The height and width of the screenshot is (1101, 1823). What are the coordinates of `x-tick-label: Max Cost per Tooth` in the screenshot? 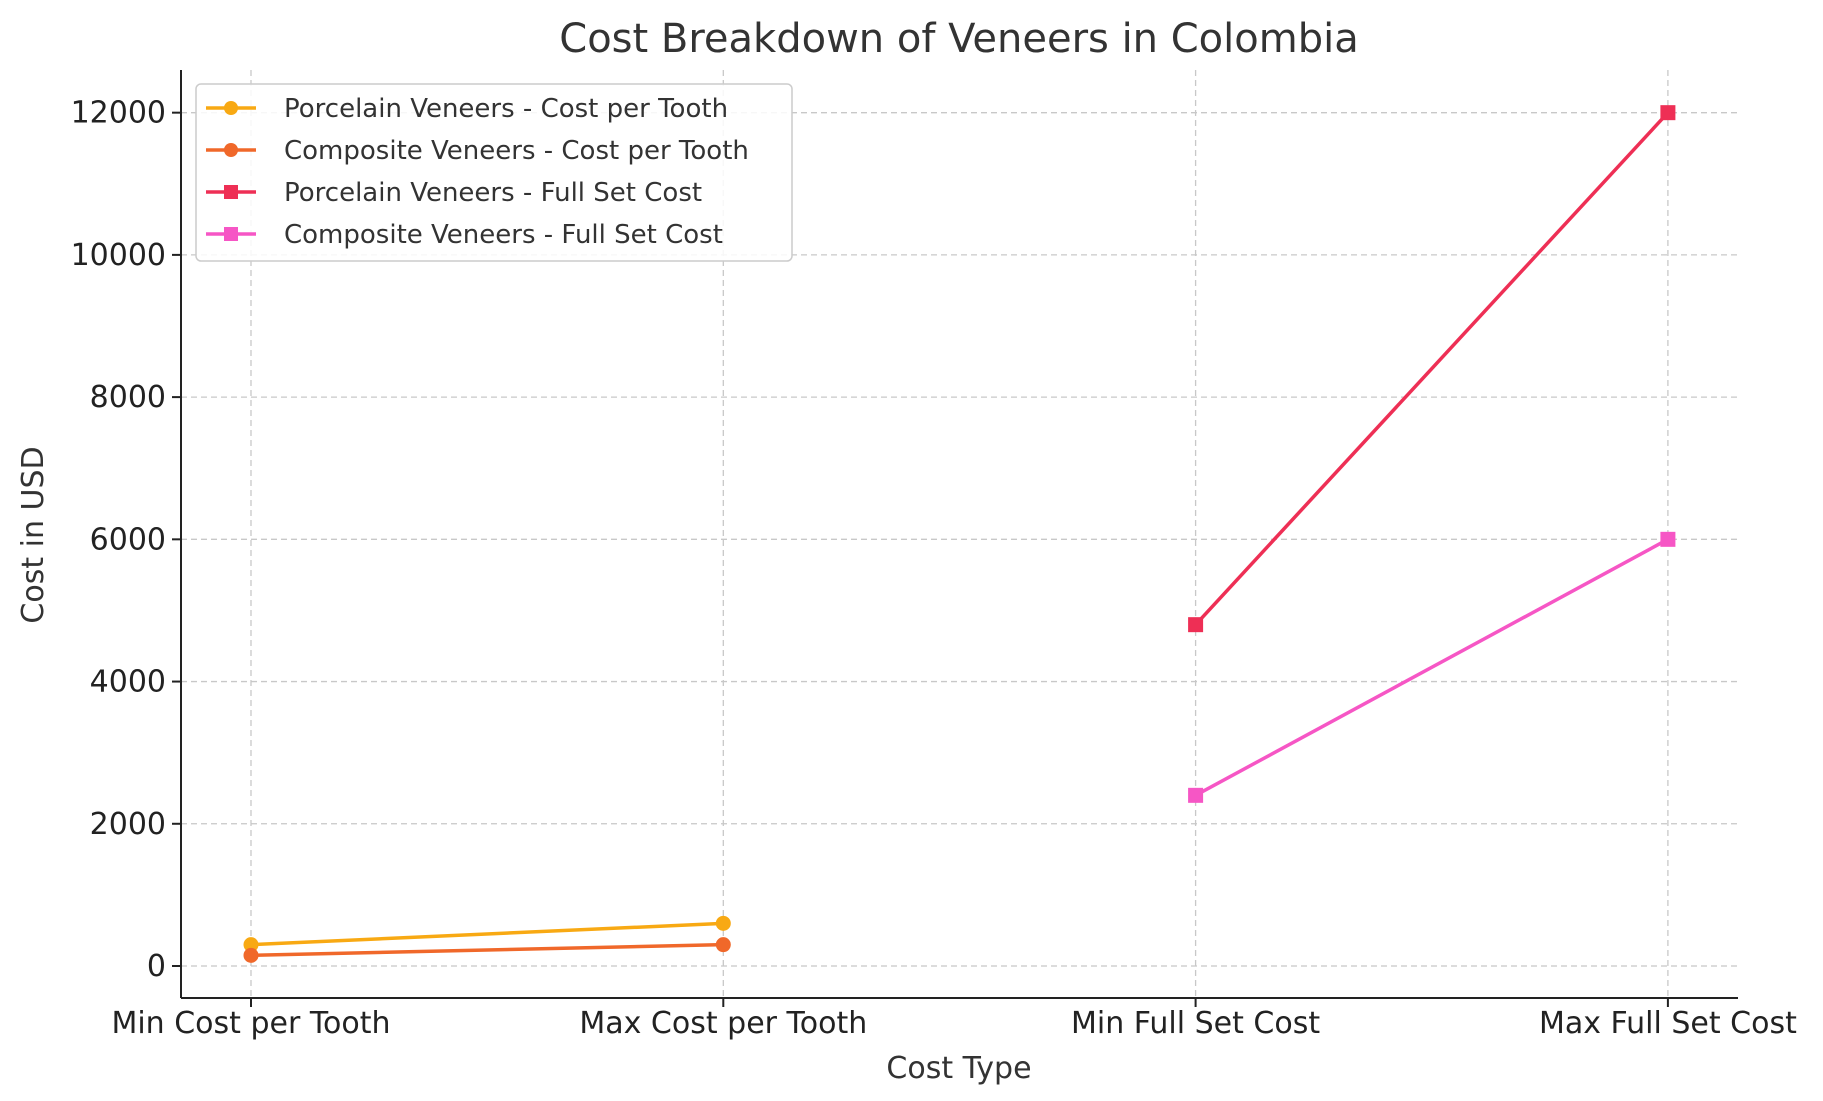 It's located at (723, 1023).